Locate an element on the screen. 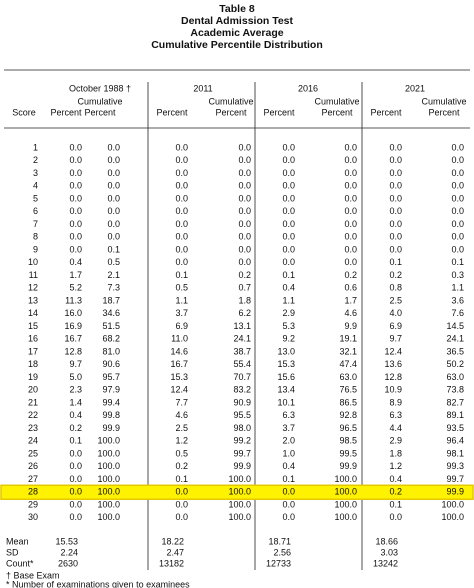 This screenshot has width=474, height=588. group-header: 2021 is located at coordinates (415, 88).